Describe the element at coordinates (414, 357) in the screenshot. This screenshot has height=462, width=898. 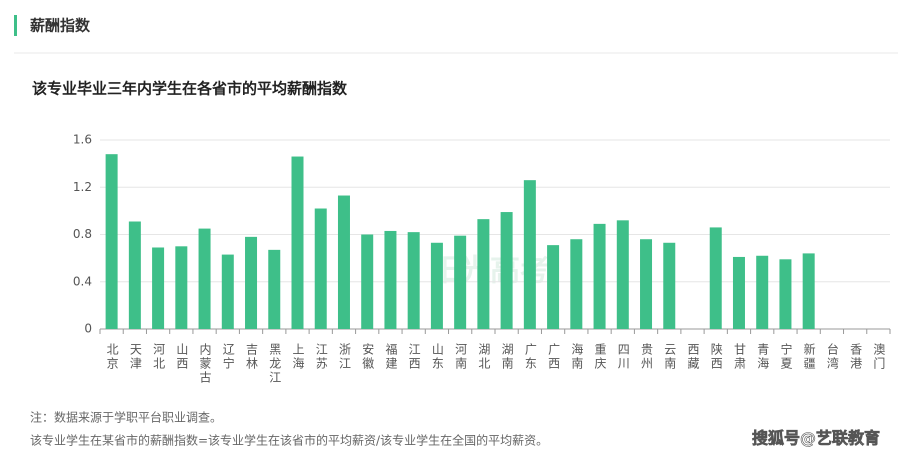
I see `x-tick-label: 江西` at that location.